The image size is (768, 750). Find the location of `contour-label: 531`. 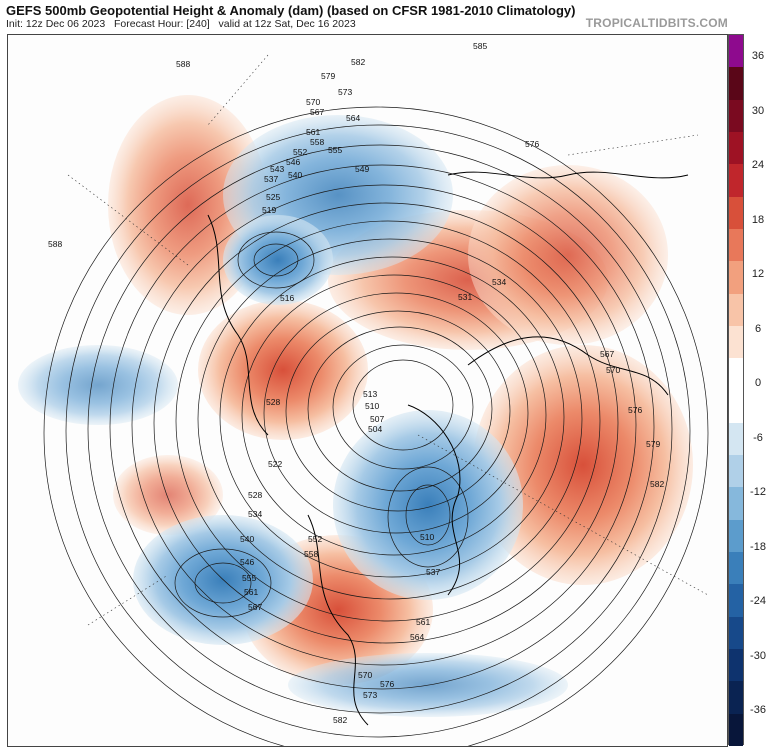

contour-label: 531 is located at coordinates (465, 297).